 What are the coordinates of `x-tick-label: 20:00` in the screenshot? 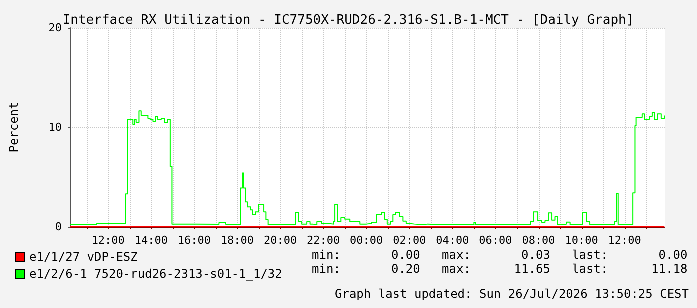 It's located at (281, 240).